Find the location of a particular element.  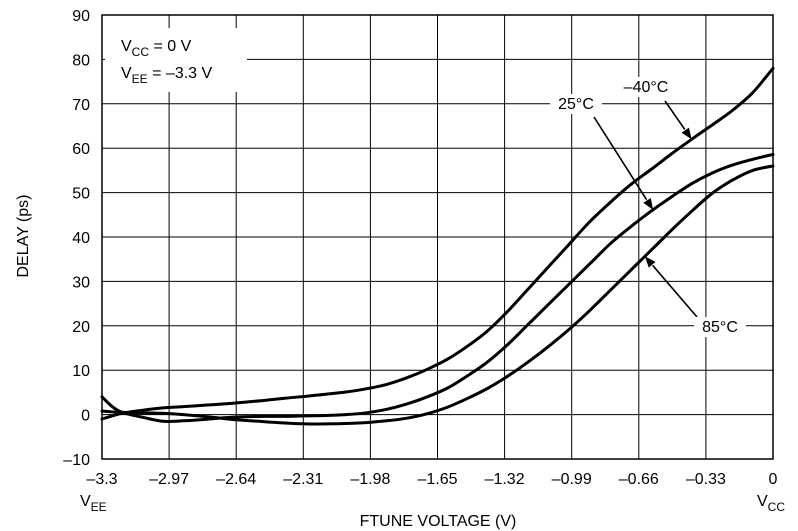

series-arrows is located at coordinates (645, 209).